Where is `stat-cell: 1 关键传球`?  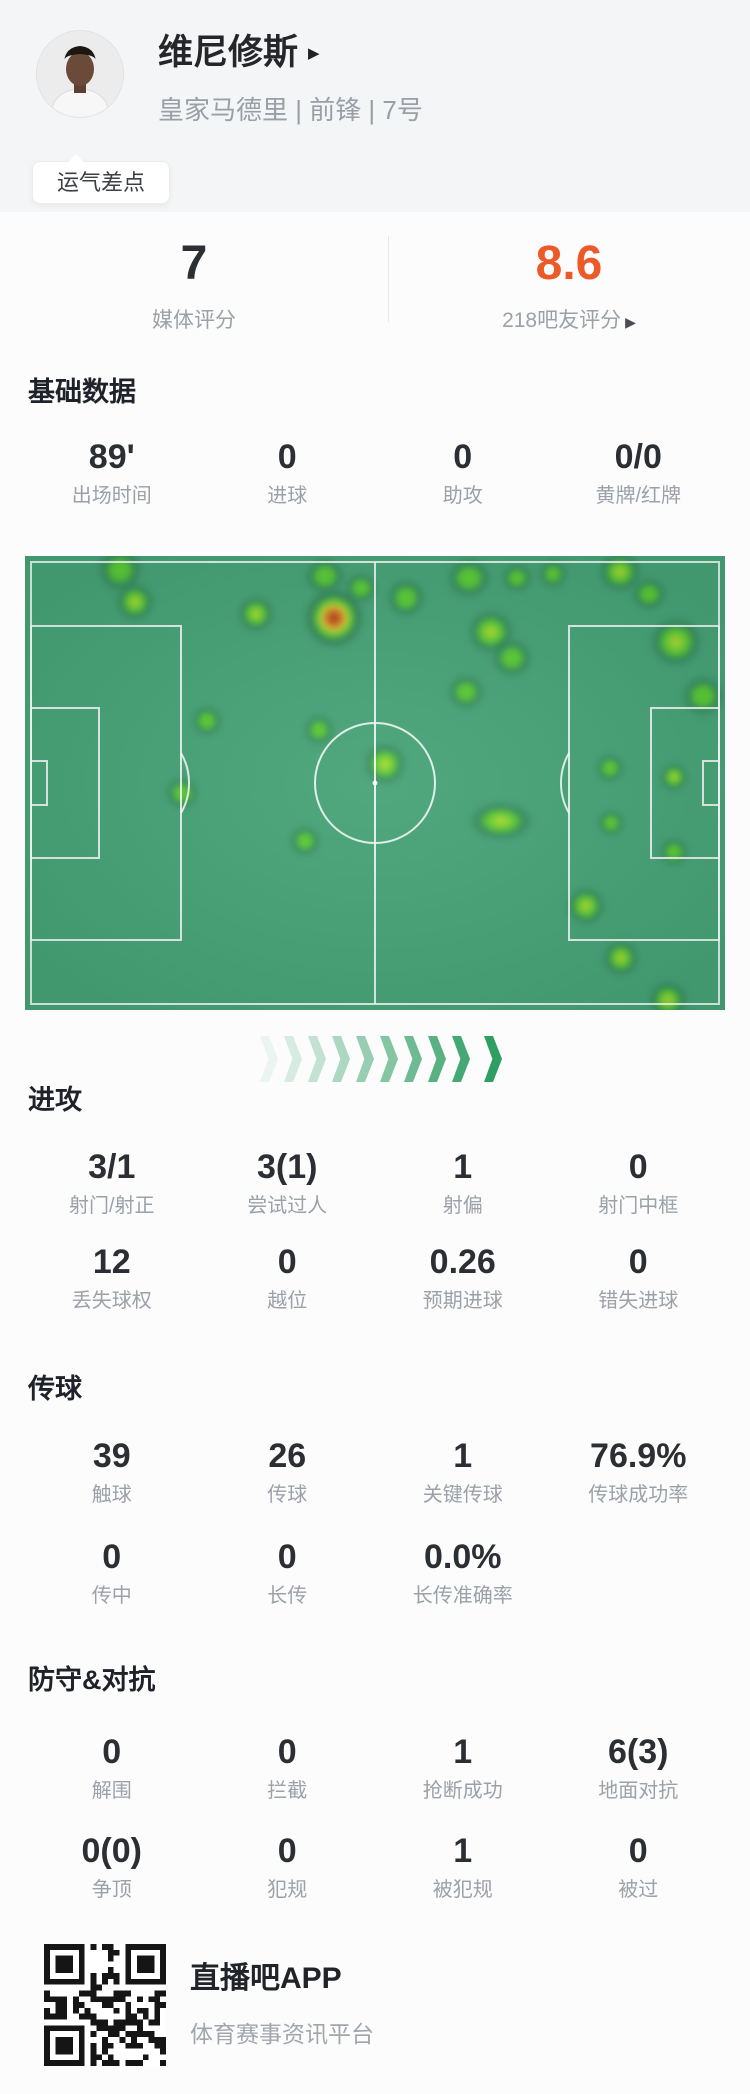 stat-cell: 1 关键传球 is located at coordinates (463, 1471).